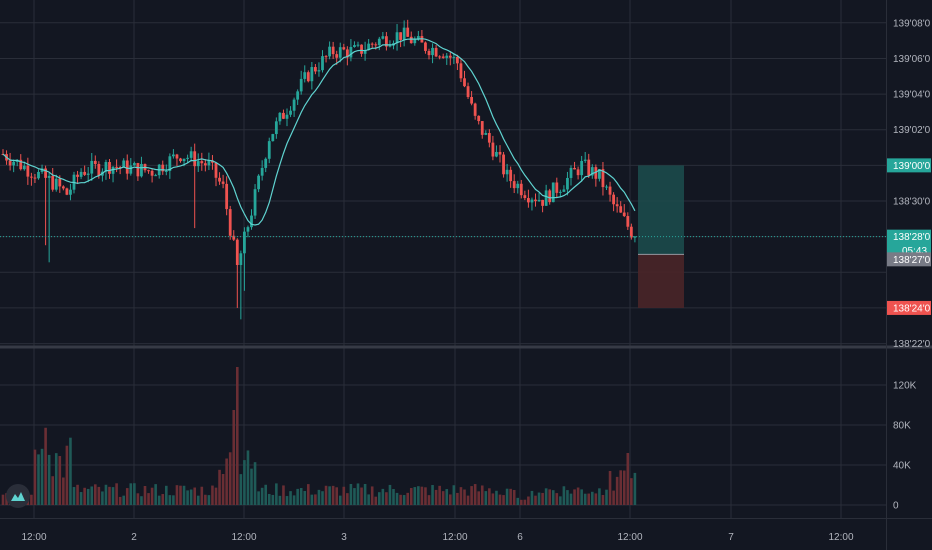  Describe the element at coordinates (896, 506) in the screenshot. I see `volume-tick-label: 0` at that location.